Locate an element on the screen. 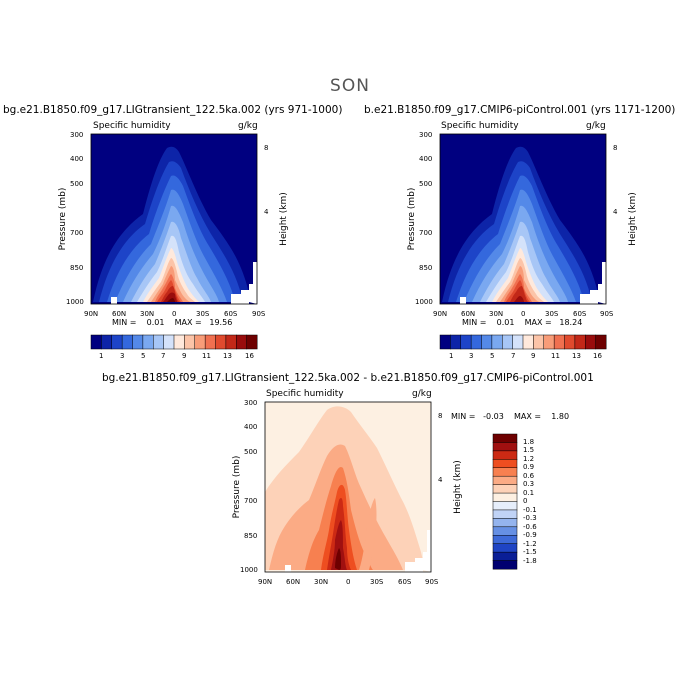 The image size is (700, 700). x-tick: 60N is located at coordinates (468, 314).